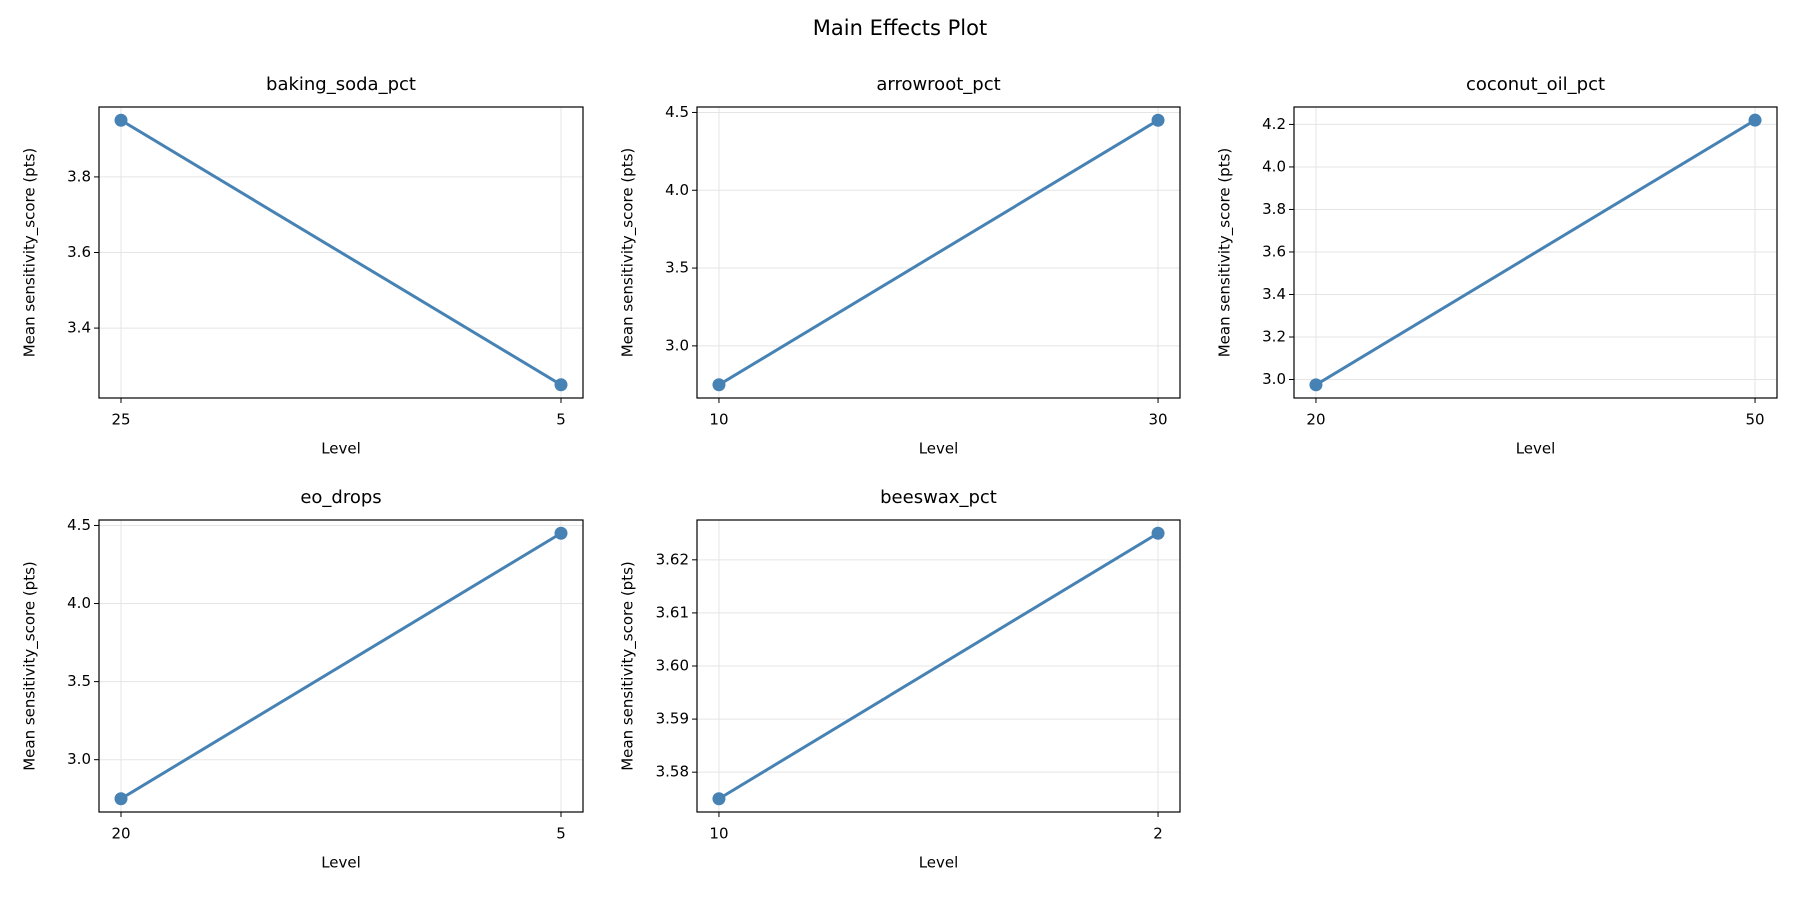 This screenshot has width=1800, height=900. Describe the element at coordinates (938, 497) in the screenshot. I see `subplot-title: beeswax_pct` at that location.